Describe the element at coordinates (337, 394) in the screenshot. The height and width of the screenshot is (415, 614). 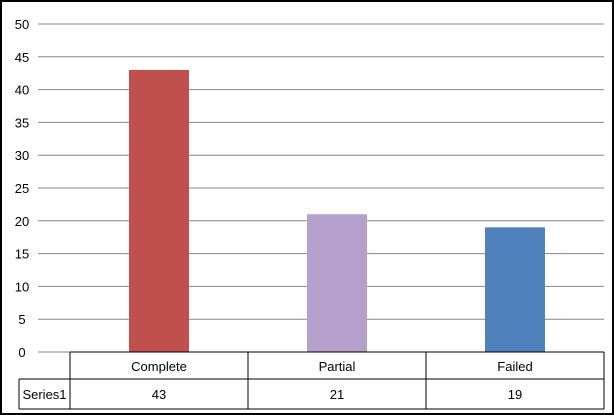
I see `data-value-label: 21` at that location.